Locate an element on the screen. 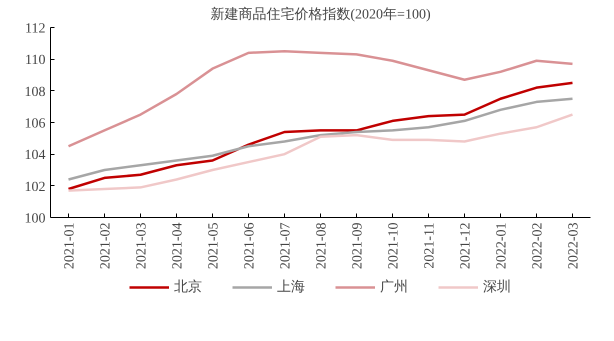 The width and height of the screenshot is (614, 341). x-tick-label: 2021-04 is located at coordinates (178, 246).